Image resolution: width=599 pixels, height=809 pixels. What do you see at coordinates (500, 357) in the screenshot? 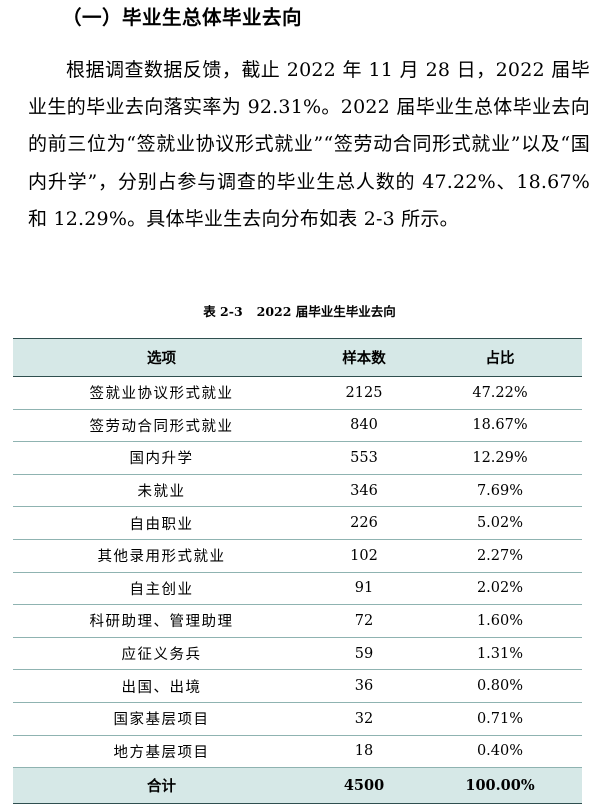
I see `header-percentage: 占比` at bounding box center [500, 357].